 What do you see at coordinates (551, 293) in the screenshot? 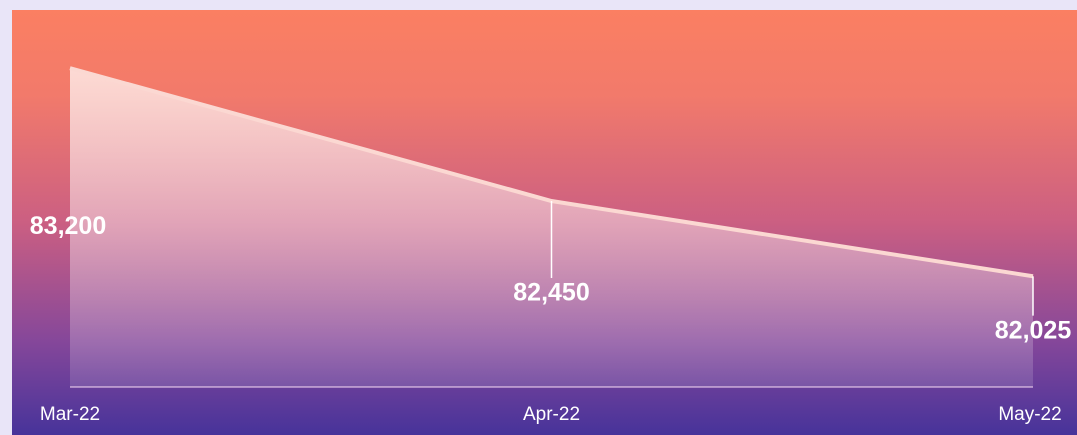
I see `value-label: 82,450` at bounding box center [551, 293].